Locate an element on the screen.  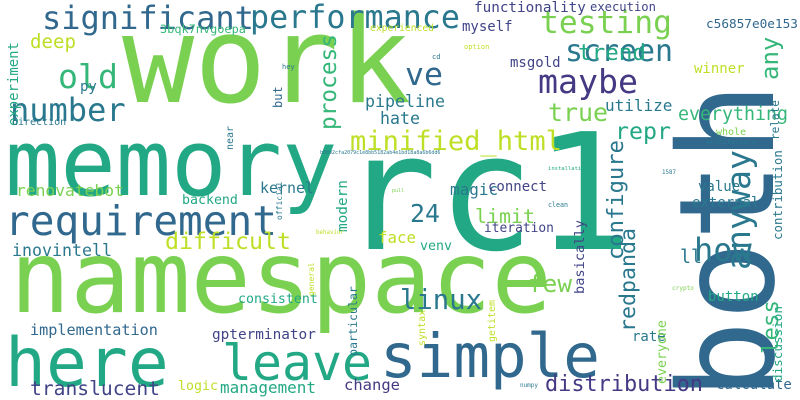
word-how: how is located at coordinates (723, 250).